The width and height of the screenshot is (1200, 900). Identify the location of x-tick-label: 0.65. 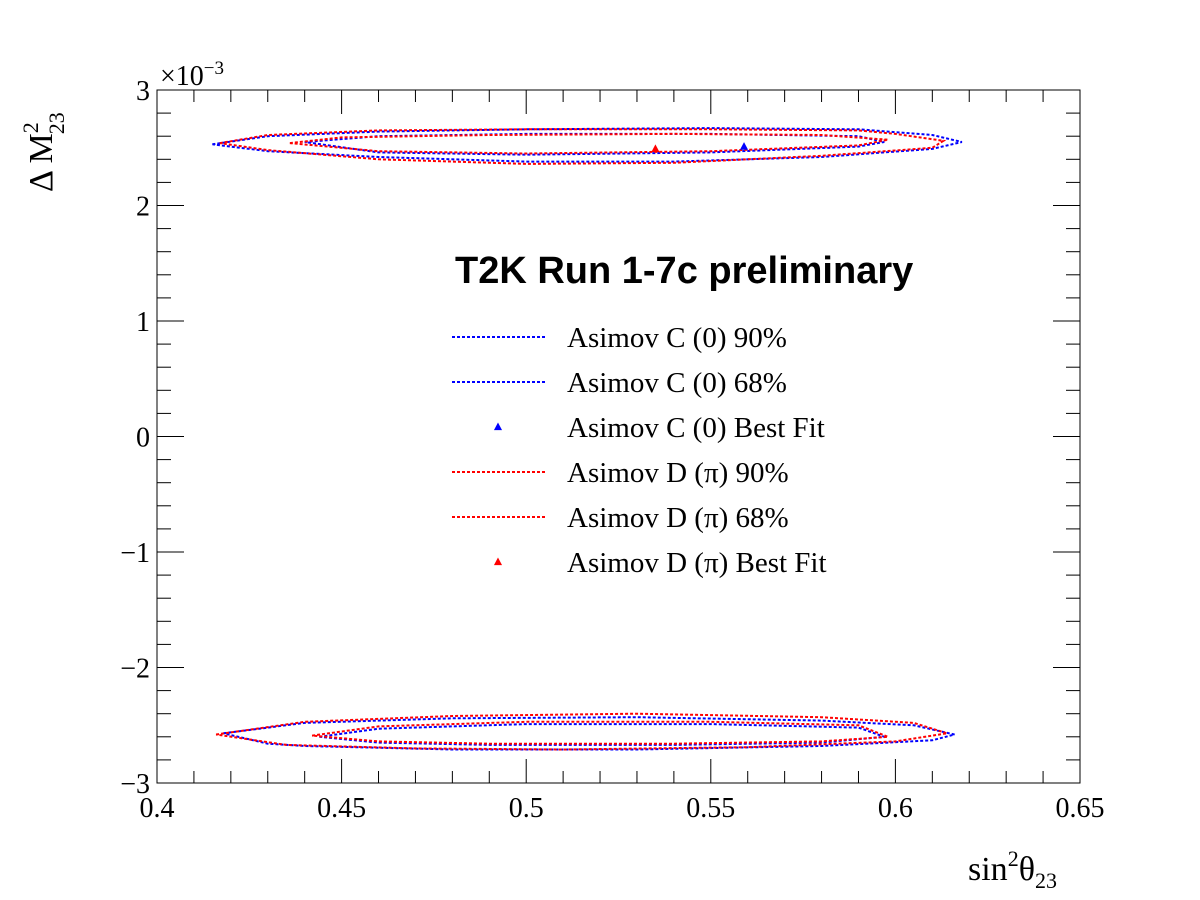
(1080, 808).